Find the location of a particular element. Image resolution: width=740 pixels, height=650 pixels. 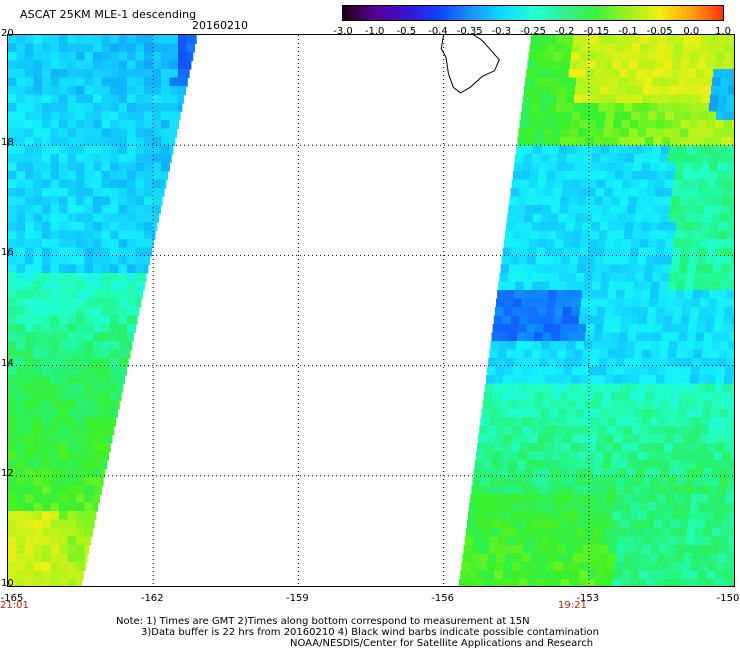

color-scale-tick-label: -0.35 is located at coordinates (469, 31).